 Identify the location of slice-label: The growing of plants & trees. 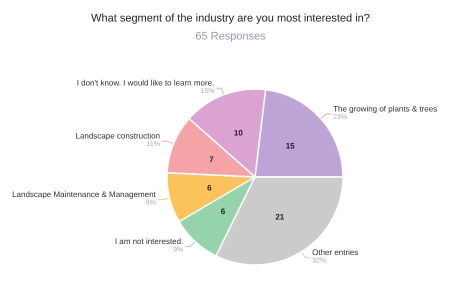
(385, 109).